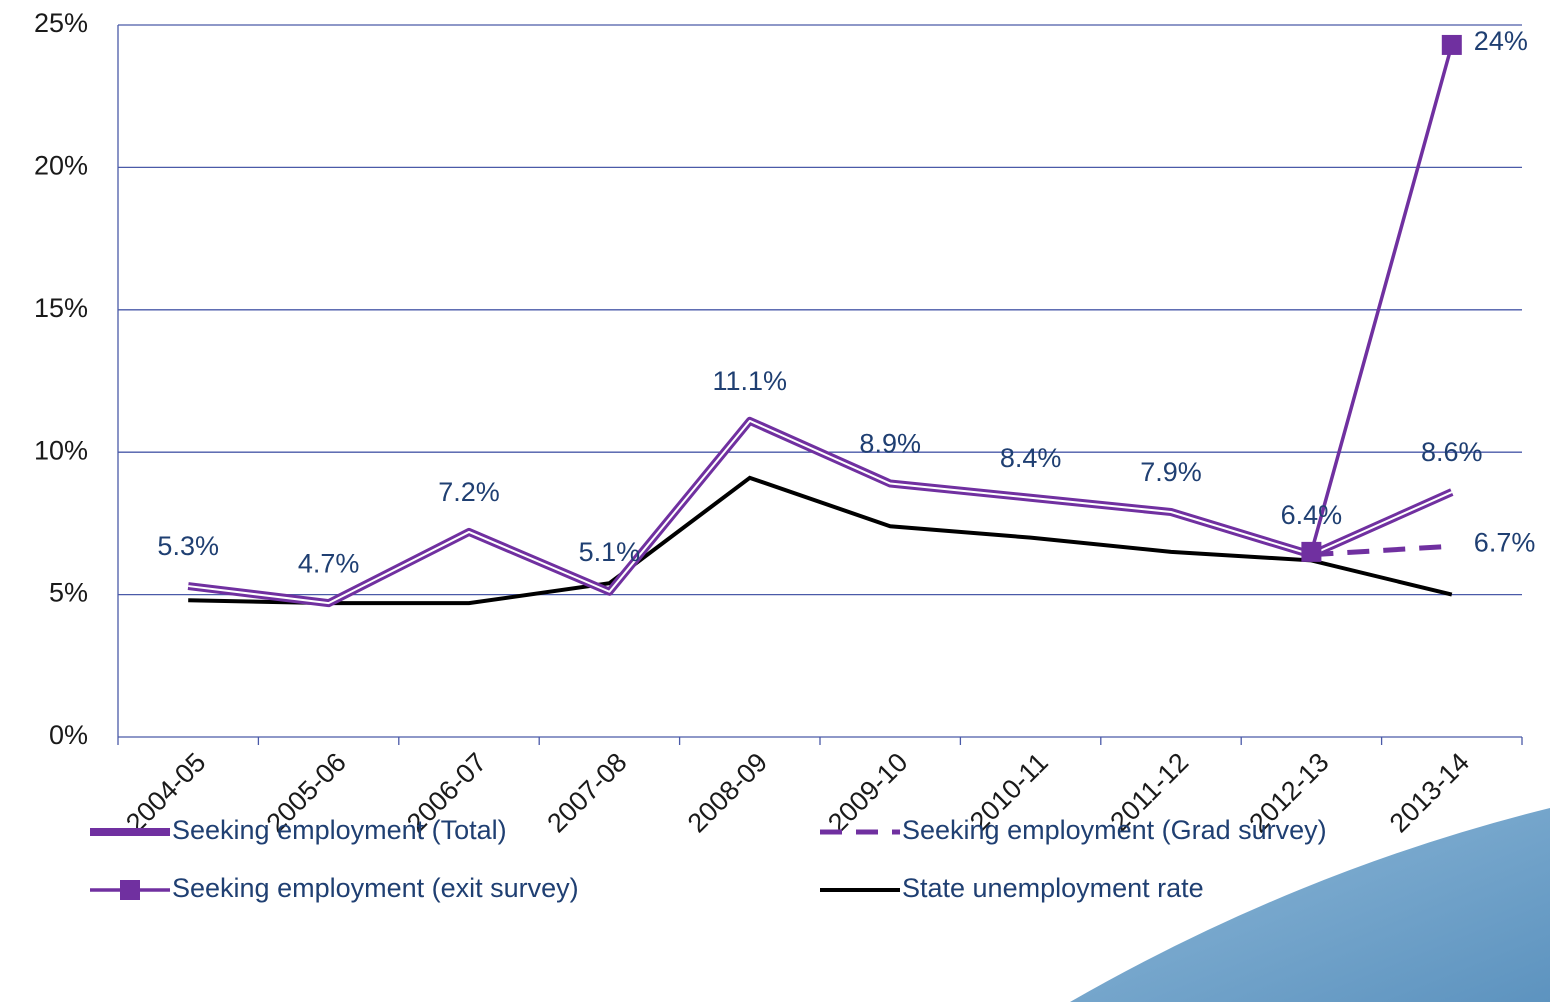 Image resolution: width=1550 pixels, height=1002 pixels. What do you see at coordinates (61, 23) in the screenshot?
I see `y-tick-label: 25%` at bounding box center [61, 23].